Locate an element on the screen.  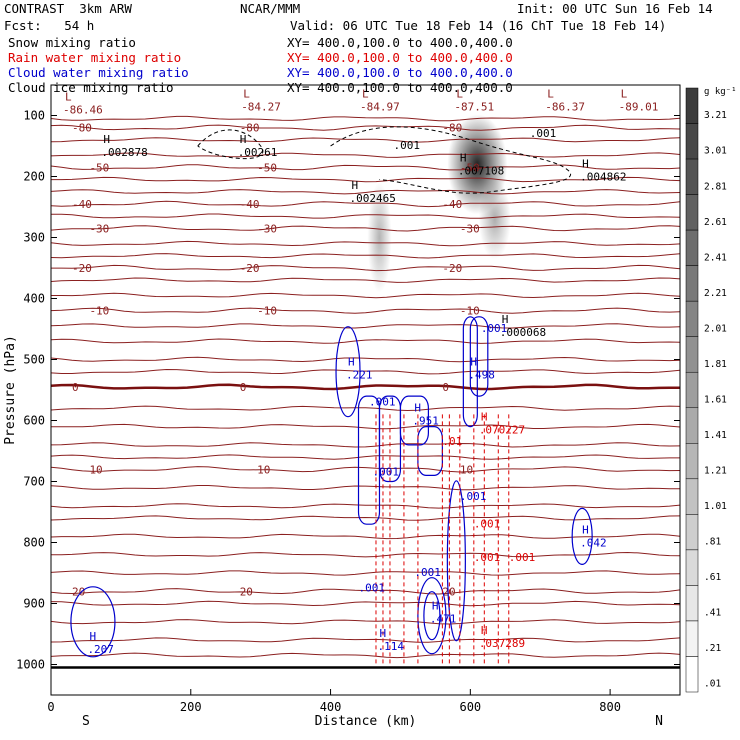
extremum-value: -84.27 is located at coordinates (261, 106).